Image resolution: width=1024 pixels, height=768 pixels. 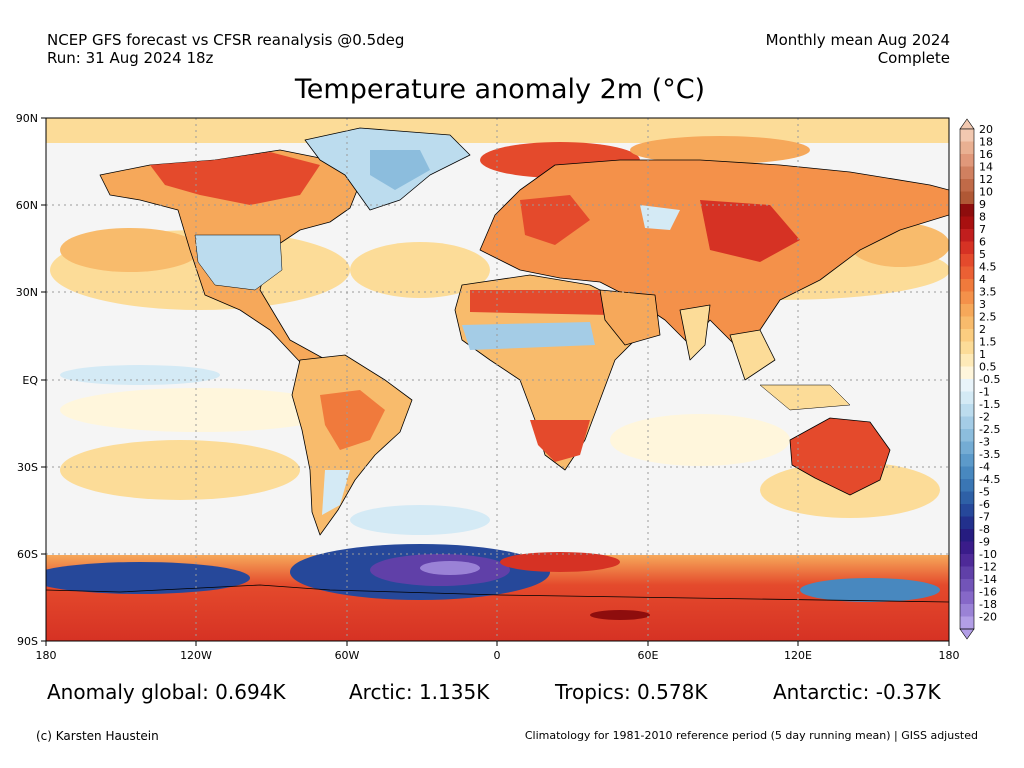 What do you see at coordinates (984, 529) in the screenshot?
I see `colorbar-label: -8` at bounding box center [984, 529].